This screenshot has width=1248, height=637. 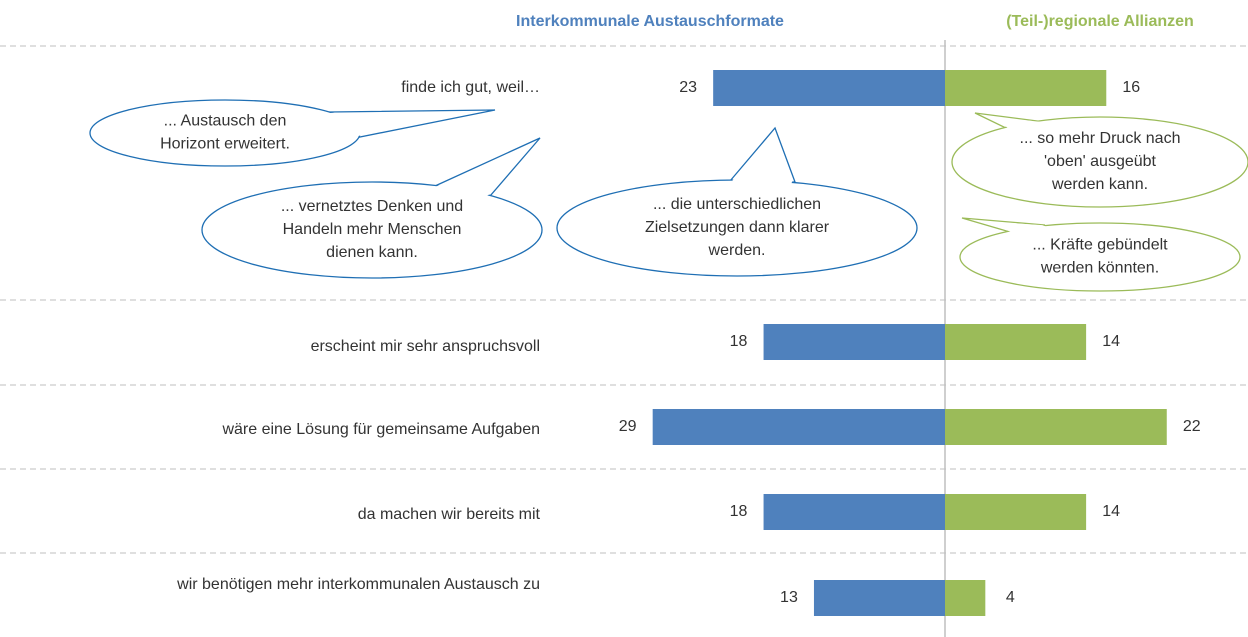 What do you see at coordinates (737, 250) in the screenshot?
I see `callout-text: werden.` at bounding box center [737, 250].